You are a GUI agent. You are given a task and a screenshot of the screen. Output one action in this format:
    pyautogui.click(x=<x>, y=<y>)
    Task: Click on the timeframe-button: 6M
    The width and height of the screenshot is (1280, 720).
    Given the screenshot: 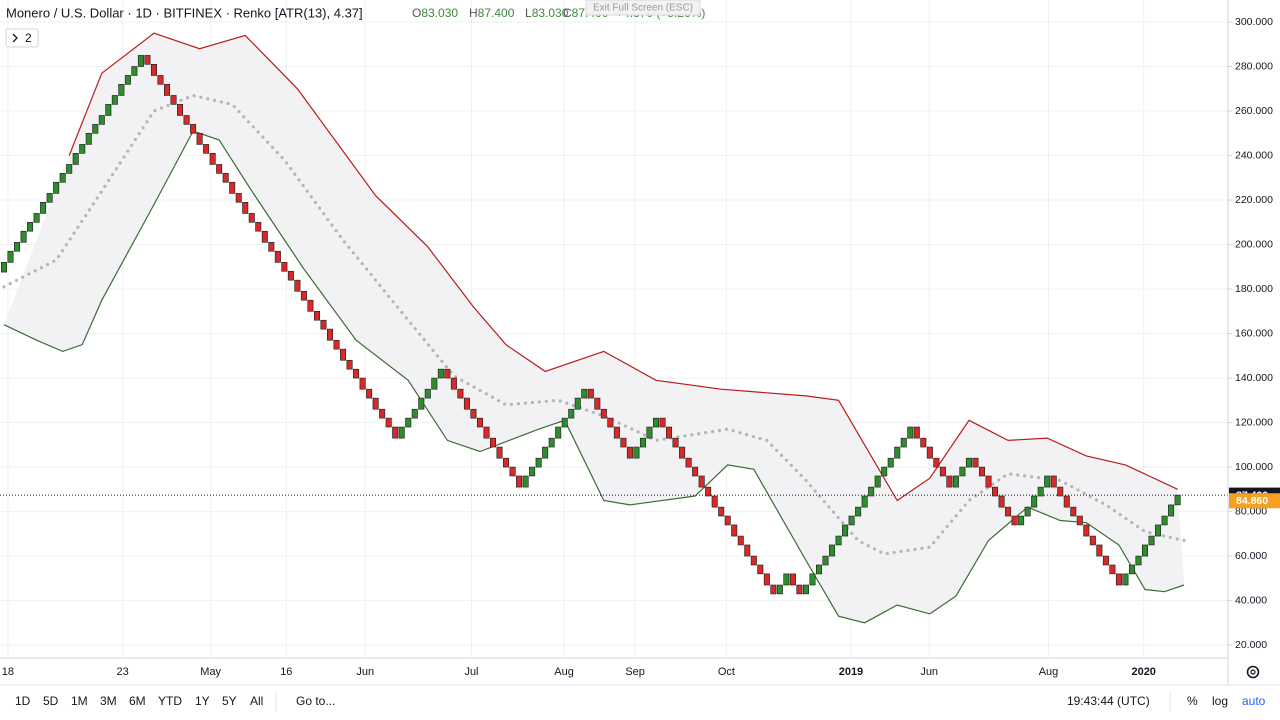 What is the action you would take?
    pyautogui.click(x=137, y=701)
    